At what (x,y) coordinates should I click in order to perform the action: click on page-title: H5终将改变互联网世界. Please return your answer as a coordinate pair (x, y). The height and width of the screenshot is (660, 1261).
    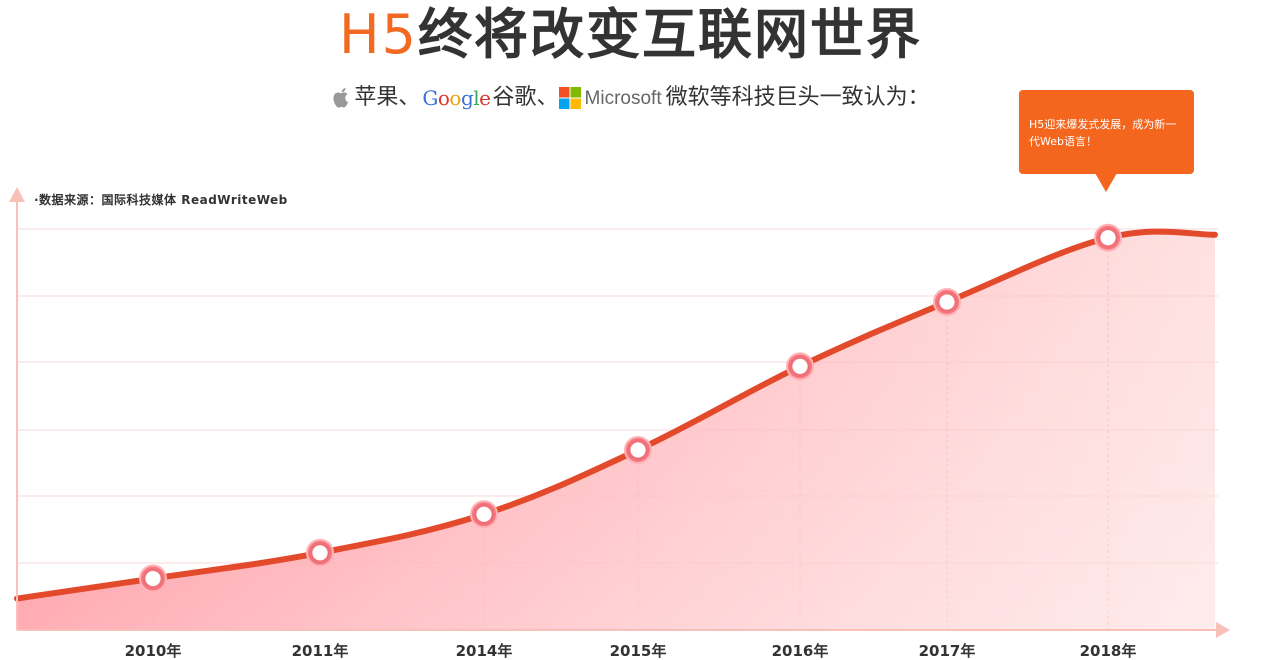
    Looking at the image, I should click on (630, 35).